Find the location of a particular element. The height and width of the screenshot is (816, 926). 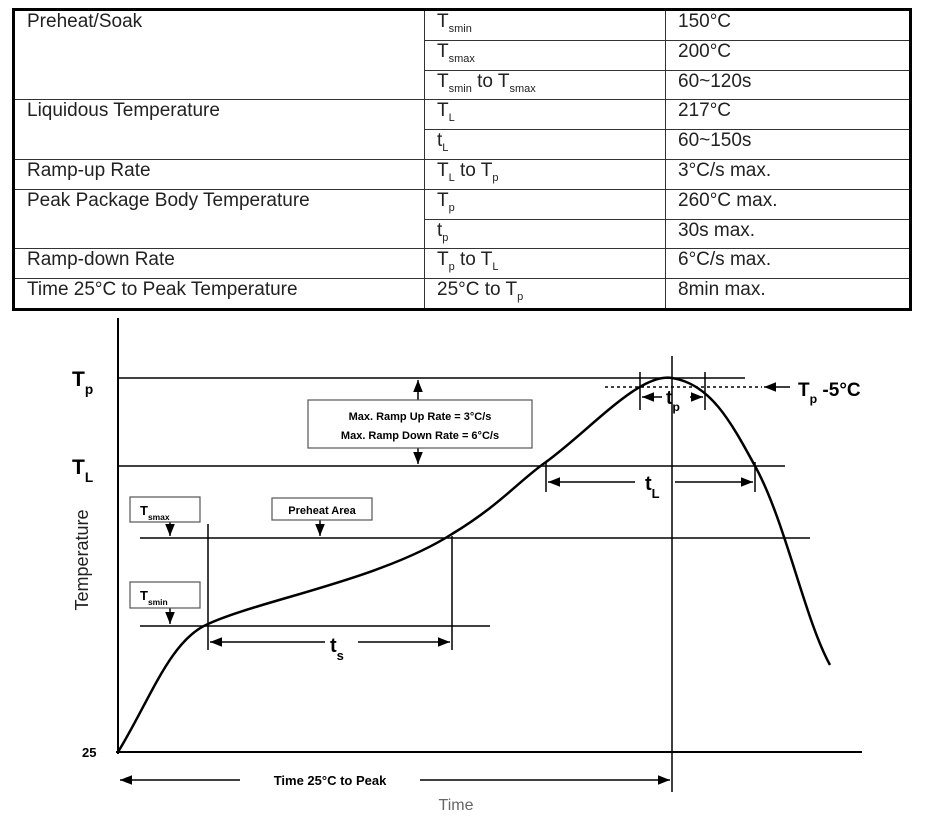

value-cell: 217°C is located at coordinates (788, 114).